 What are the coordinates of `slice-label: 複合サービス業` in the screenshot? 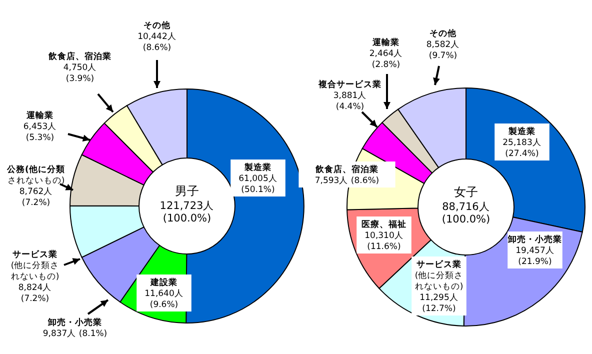 It's located at (350, 84).